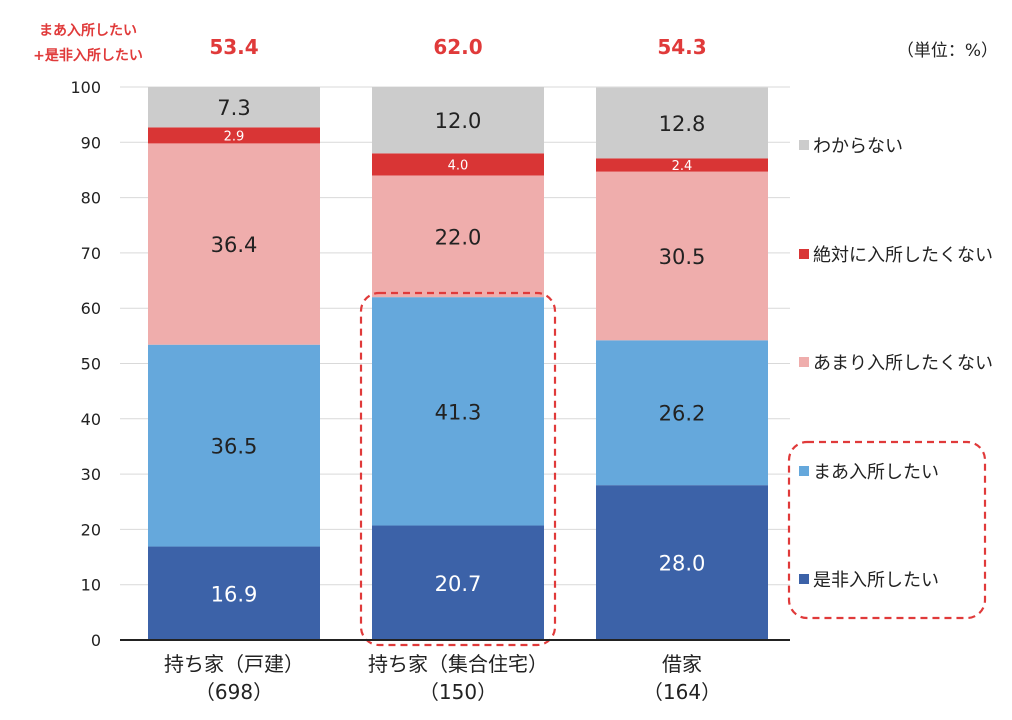  Describe the element at coordinates (858, 146) in the screenshot. I see `legend-label: わからない` at that location.